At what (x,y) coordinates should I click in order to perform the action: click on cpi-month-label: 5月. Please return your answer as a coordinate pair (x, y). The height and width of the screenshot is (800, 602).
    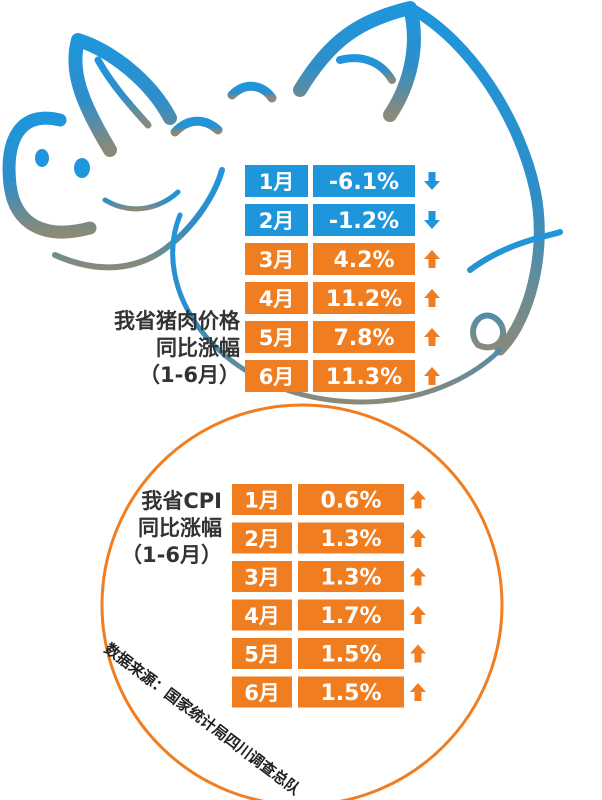
    Looking at the image, I should click on (262, 655).